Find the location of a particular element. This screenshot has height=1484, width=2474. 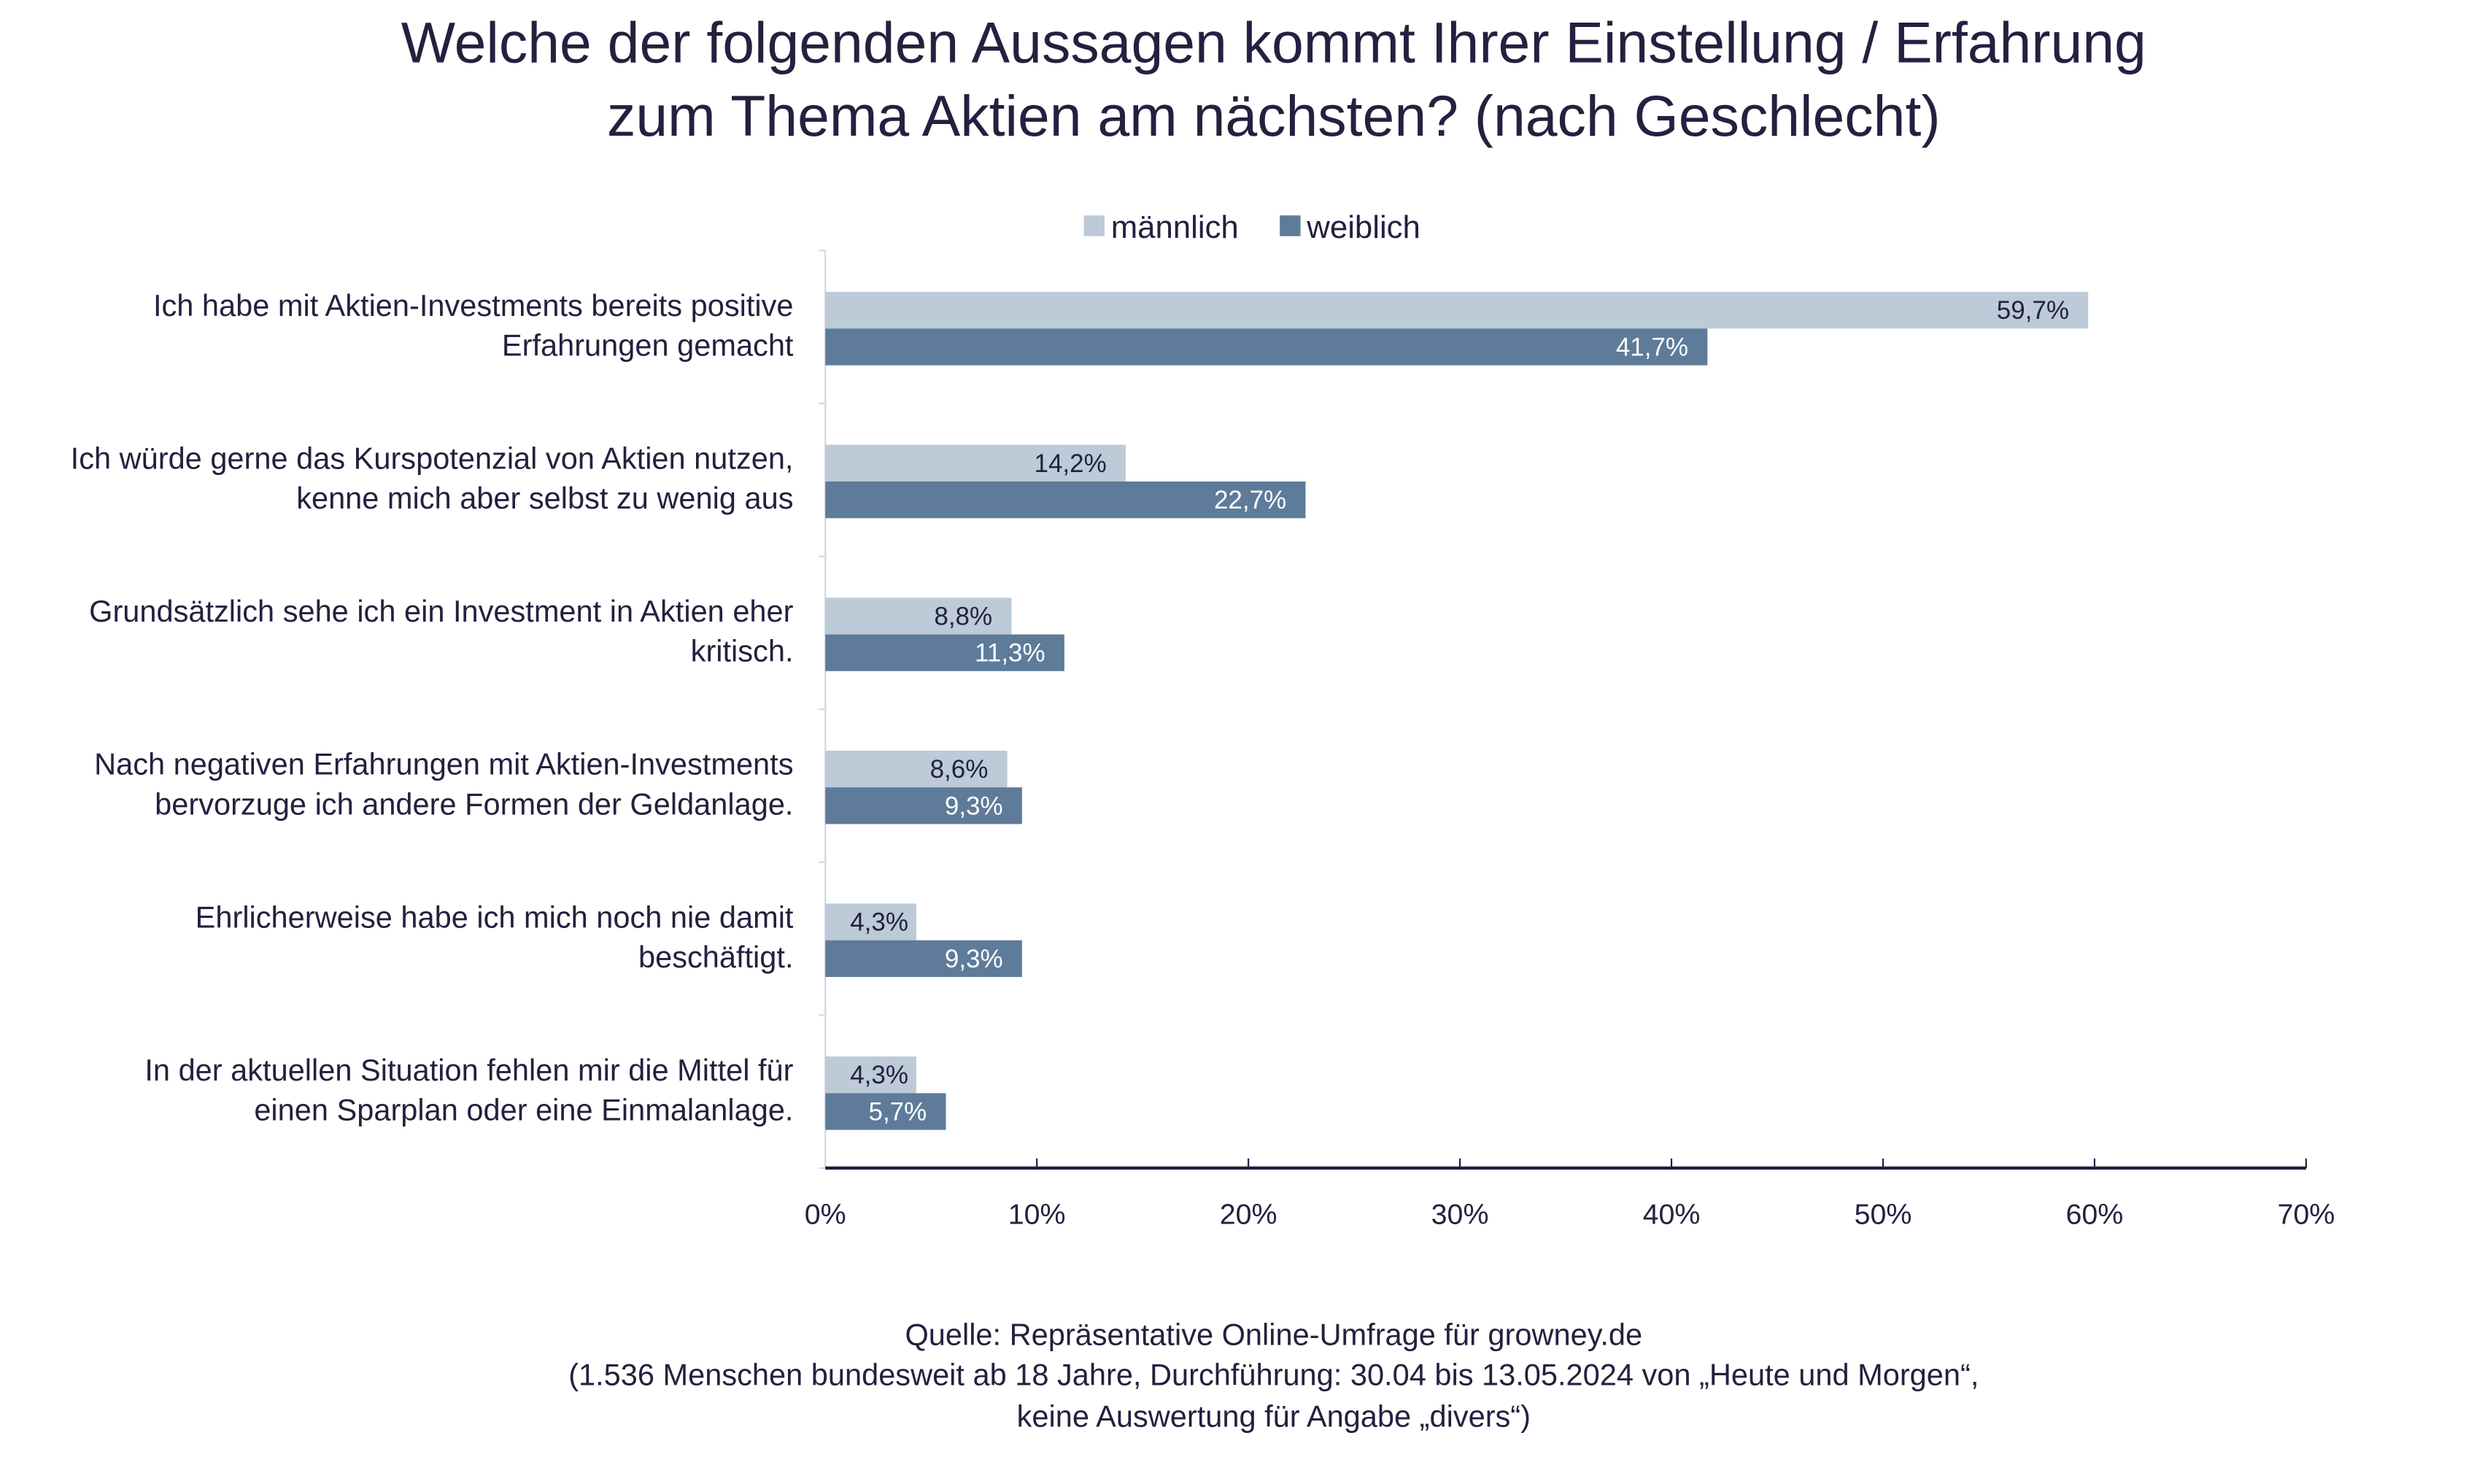

data-label: 8,6% is located at coordinates (959, 769).